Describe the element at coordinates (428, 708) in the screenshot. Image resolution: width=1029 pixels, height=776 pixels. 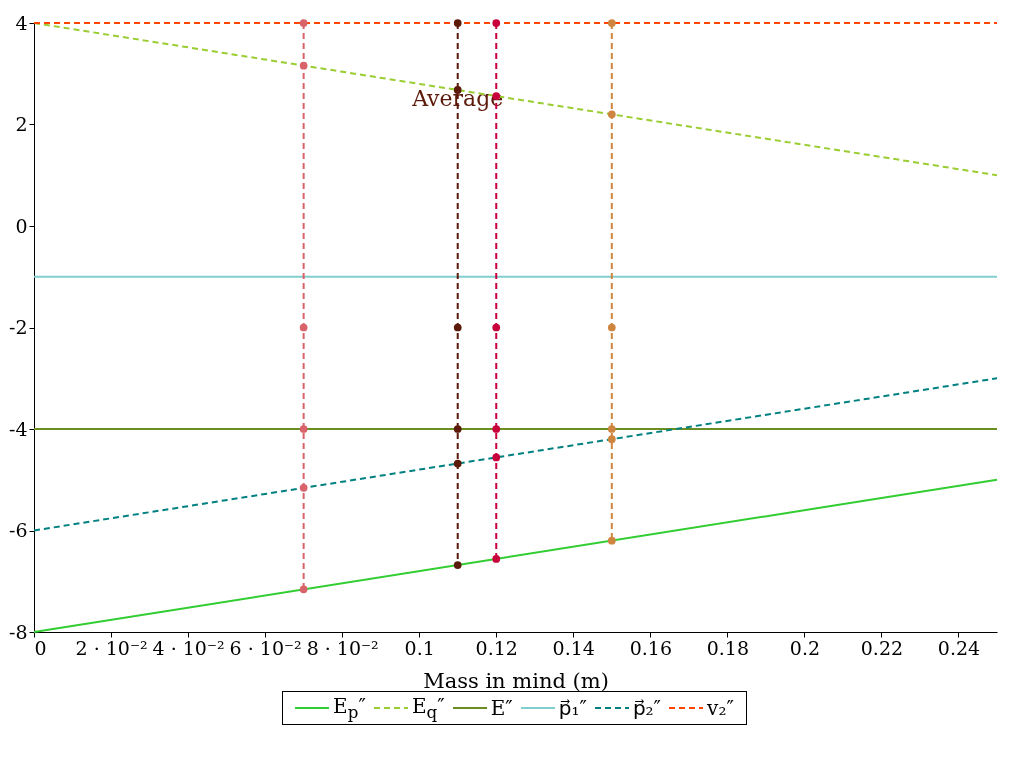
I see `legend-label: E$_{q}$″` at that location.